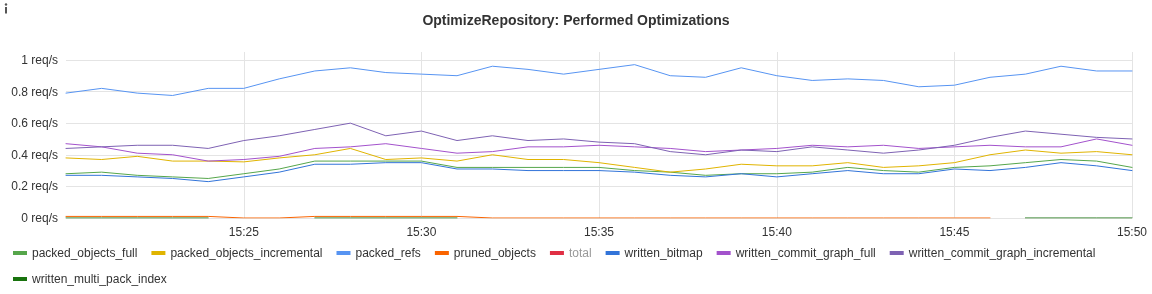  What do you see at coordinates (580, 253) in the screenshot?
I see `legend-label: total` at bounding box center [580, 253].